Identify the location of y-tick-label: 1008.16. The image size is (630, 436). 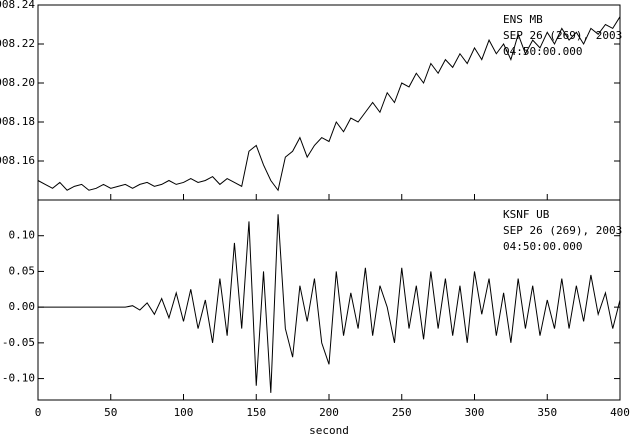
(17, 160).